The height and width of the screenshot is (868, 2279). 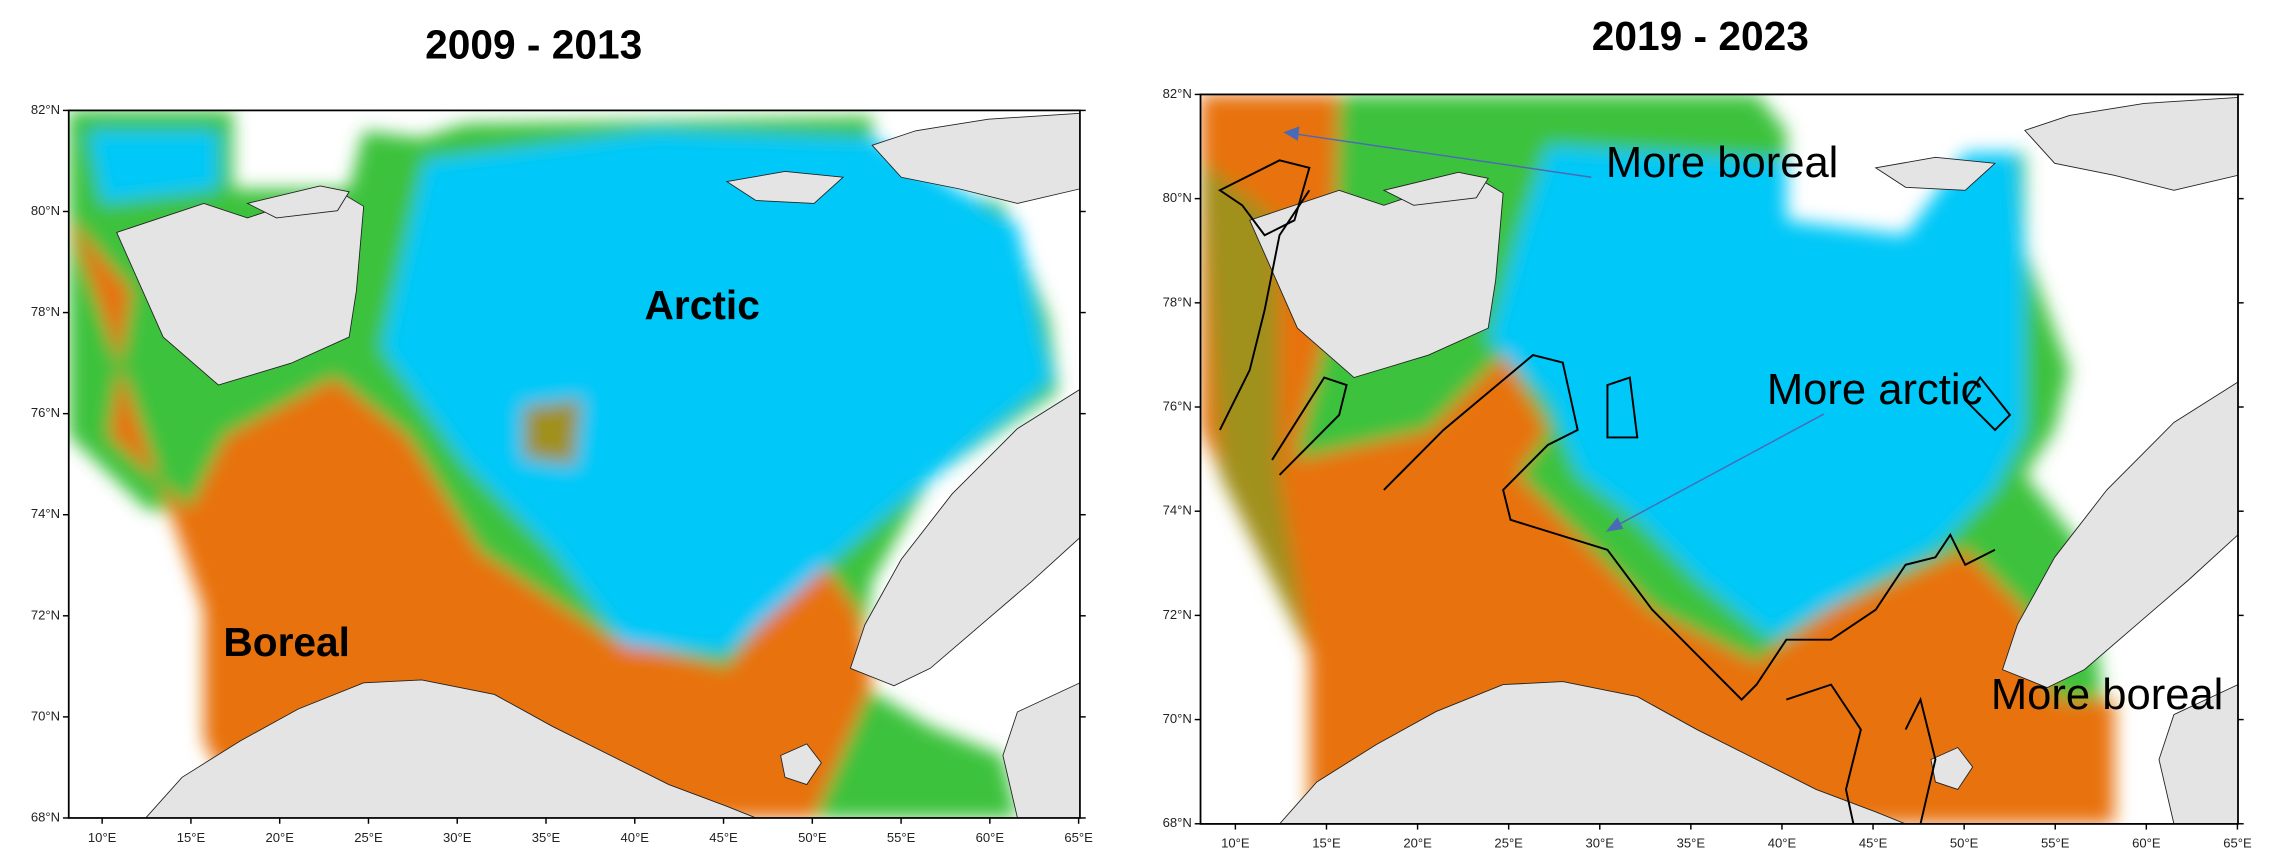 What do you see at coordinates (533, 45) in the screenshot?
I see `panel-title: 2009 - 2013` at bounding box center [533, 45].